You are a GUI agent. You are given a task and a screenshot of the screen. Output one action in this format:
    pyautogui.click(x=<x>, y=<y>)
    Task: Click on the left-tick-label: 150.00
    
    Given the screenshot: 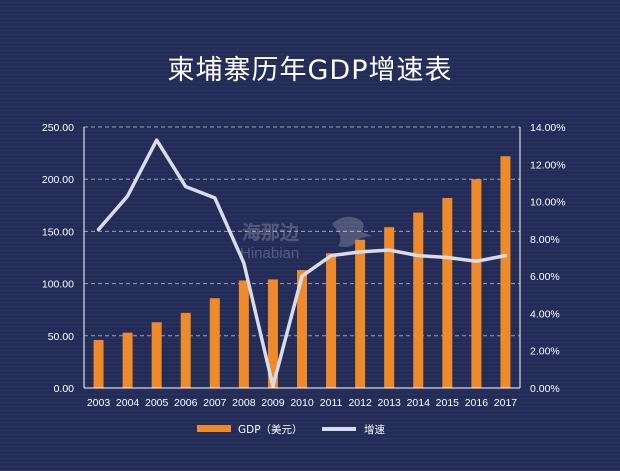 What is the action you would take?
    pyautogui.click(x=58, y=232)
    